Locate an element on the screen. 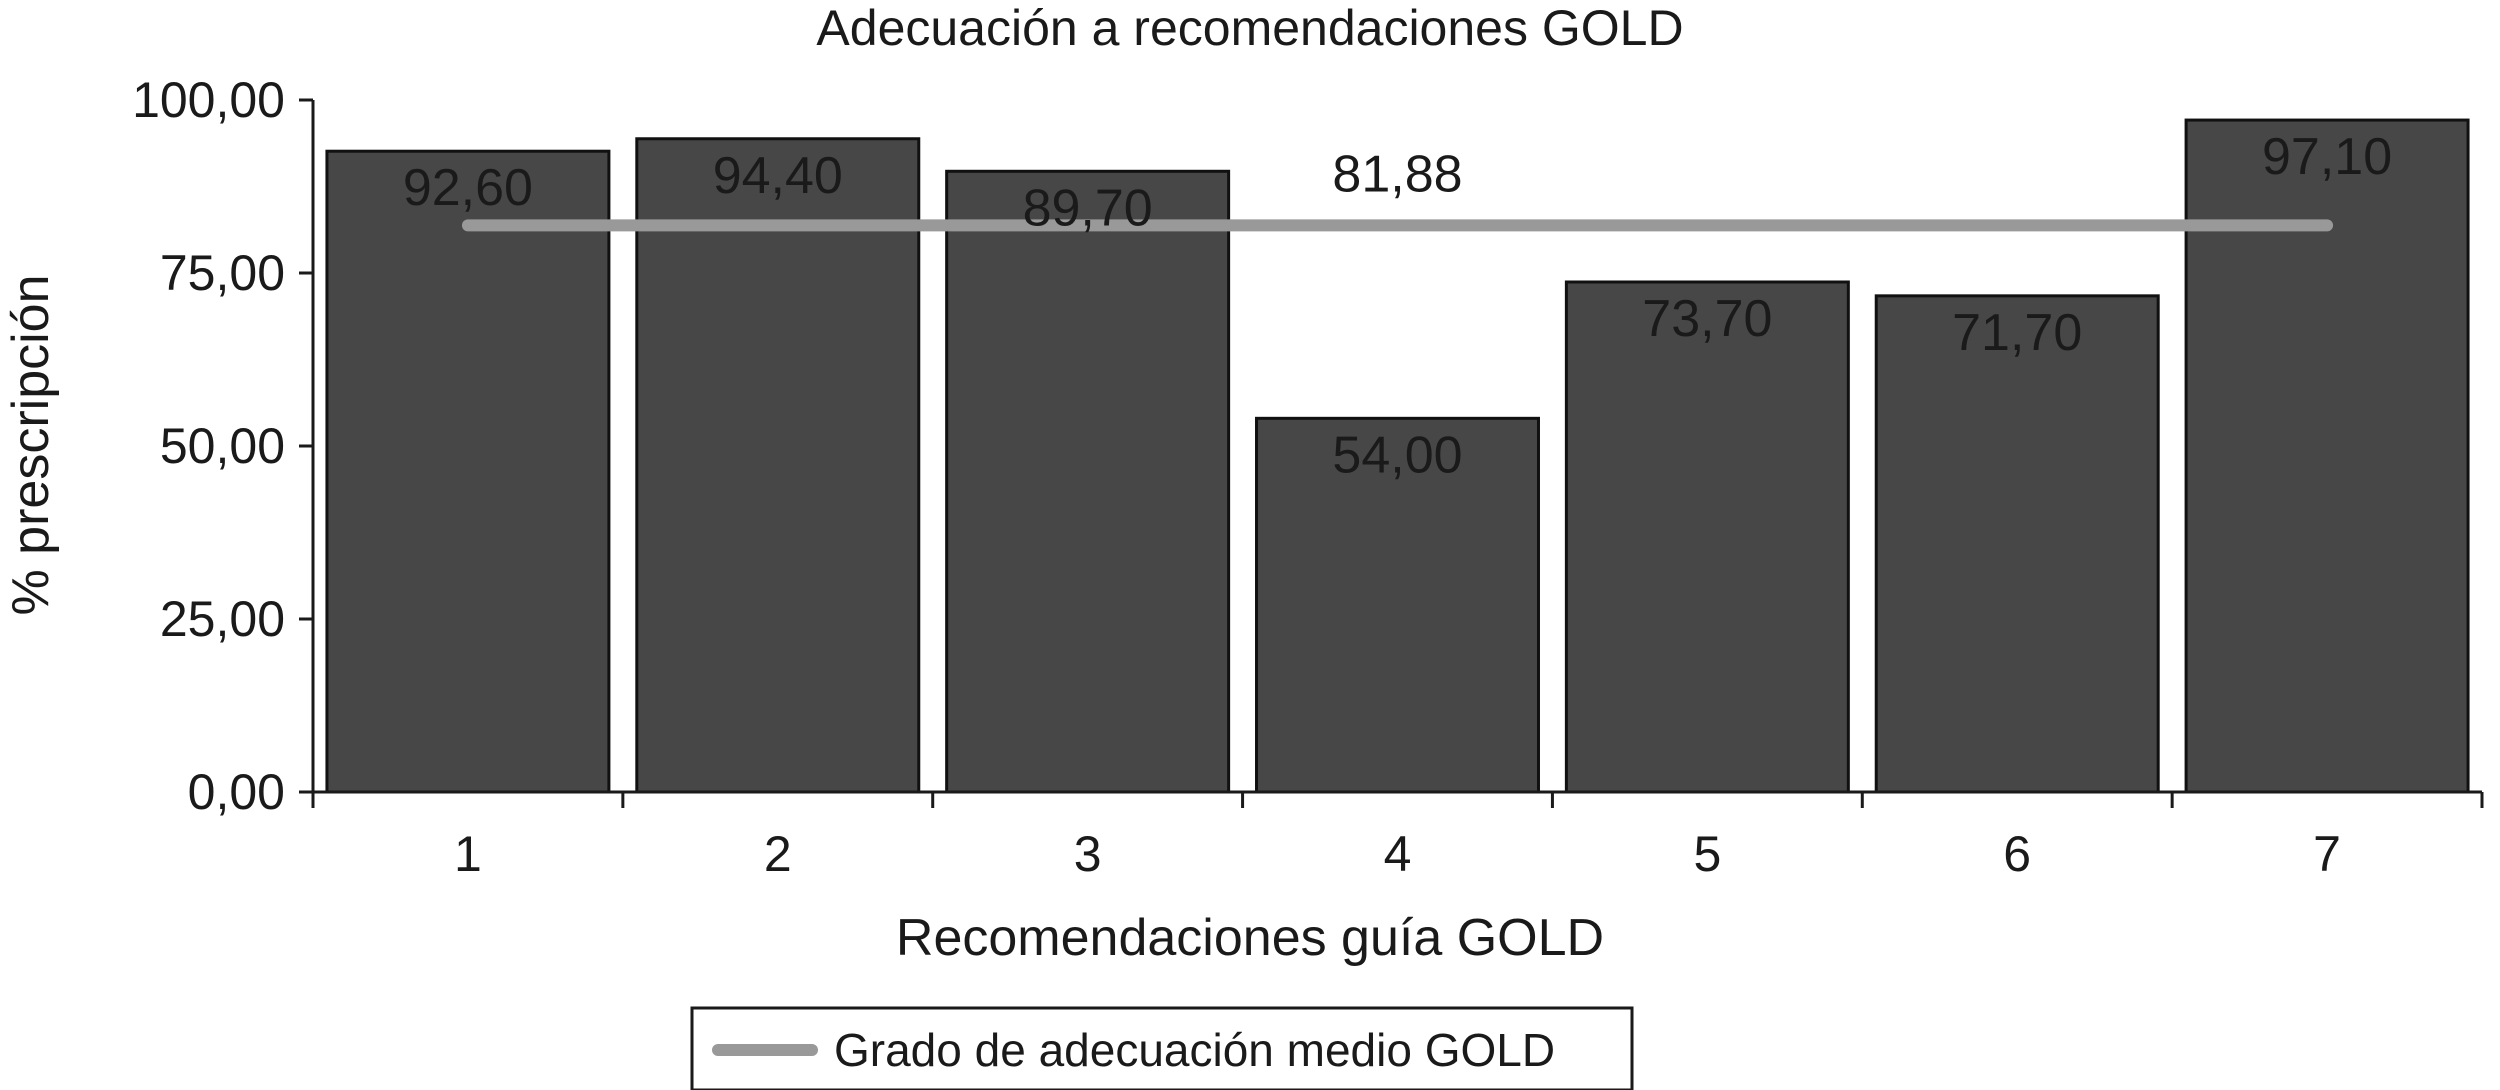 The height and width of the screenshot is (1090, 2500). legend: Grado de adecuación medio GOLD is located at coordinates (1162, 1048).